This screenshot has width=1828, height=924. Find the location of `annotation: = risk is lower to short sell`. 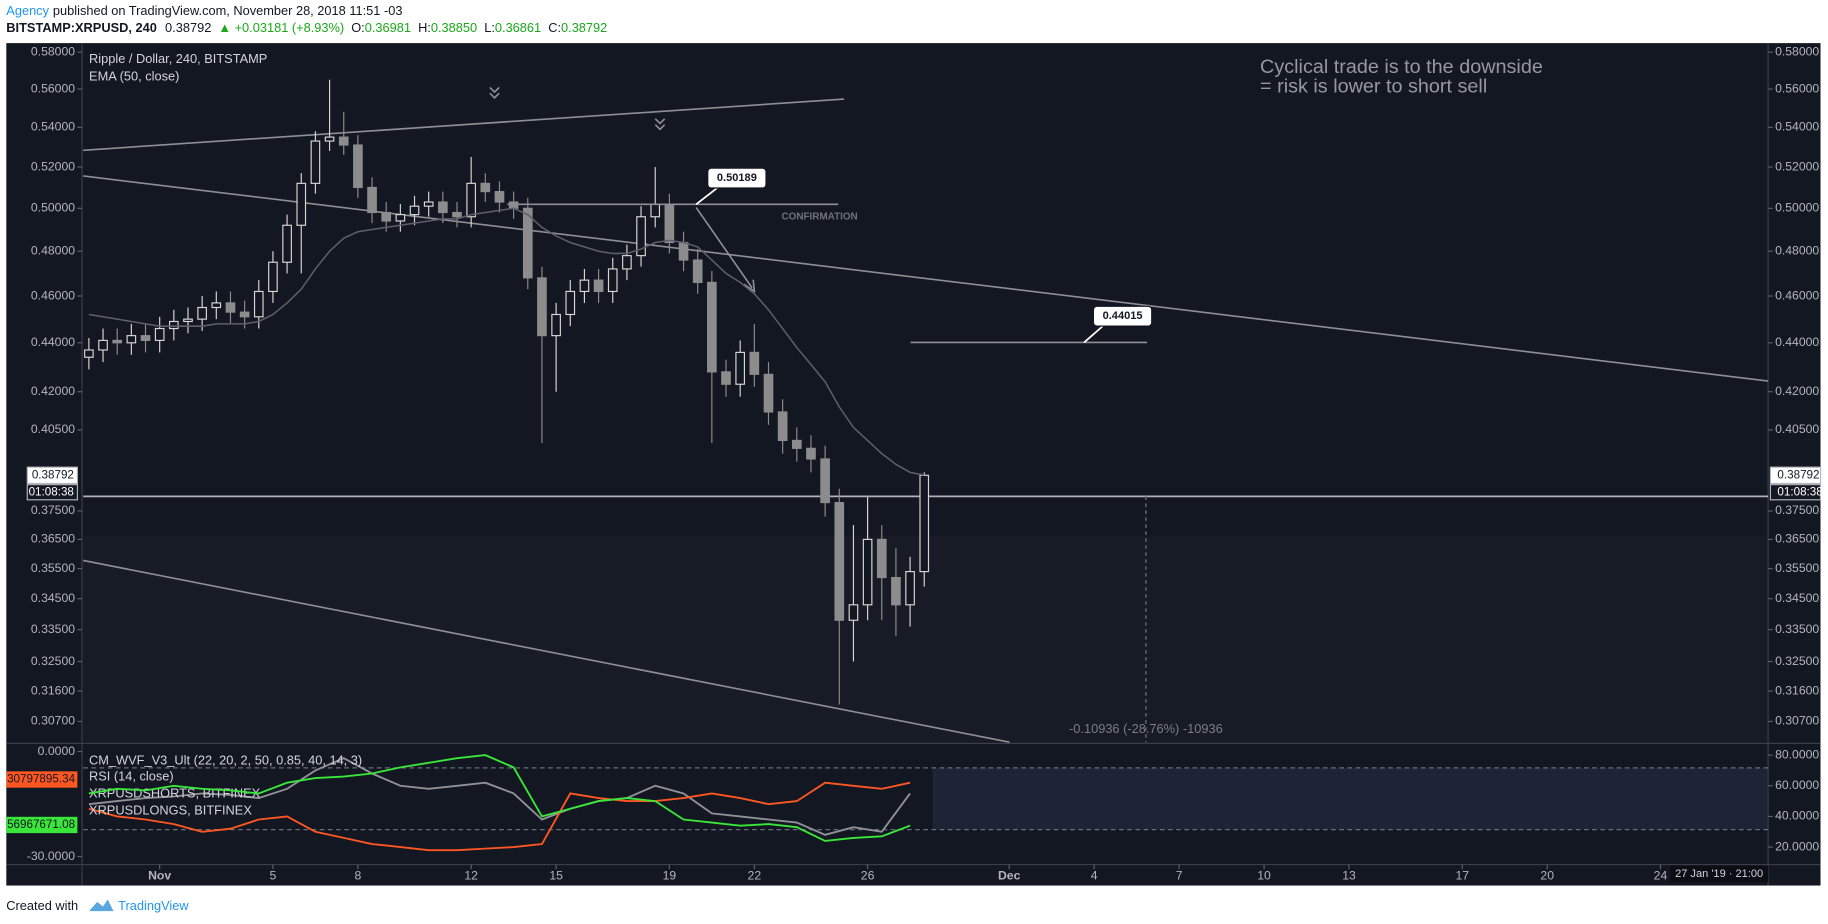

annotation: = risk is lower to short sell is located at coordinates (1373, 87).